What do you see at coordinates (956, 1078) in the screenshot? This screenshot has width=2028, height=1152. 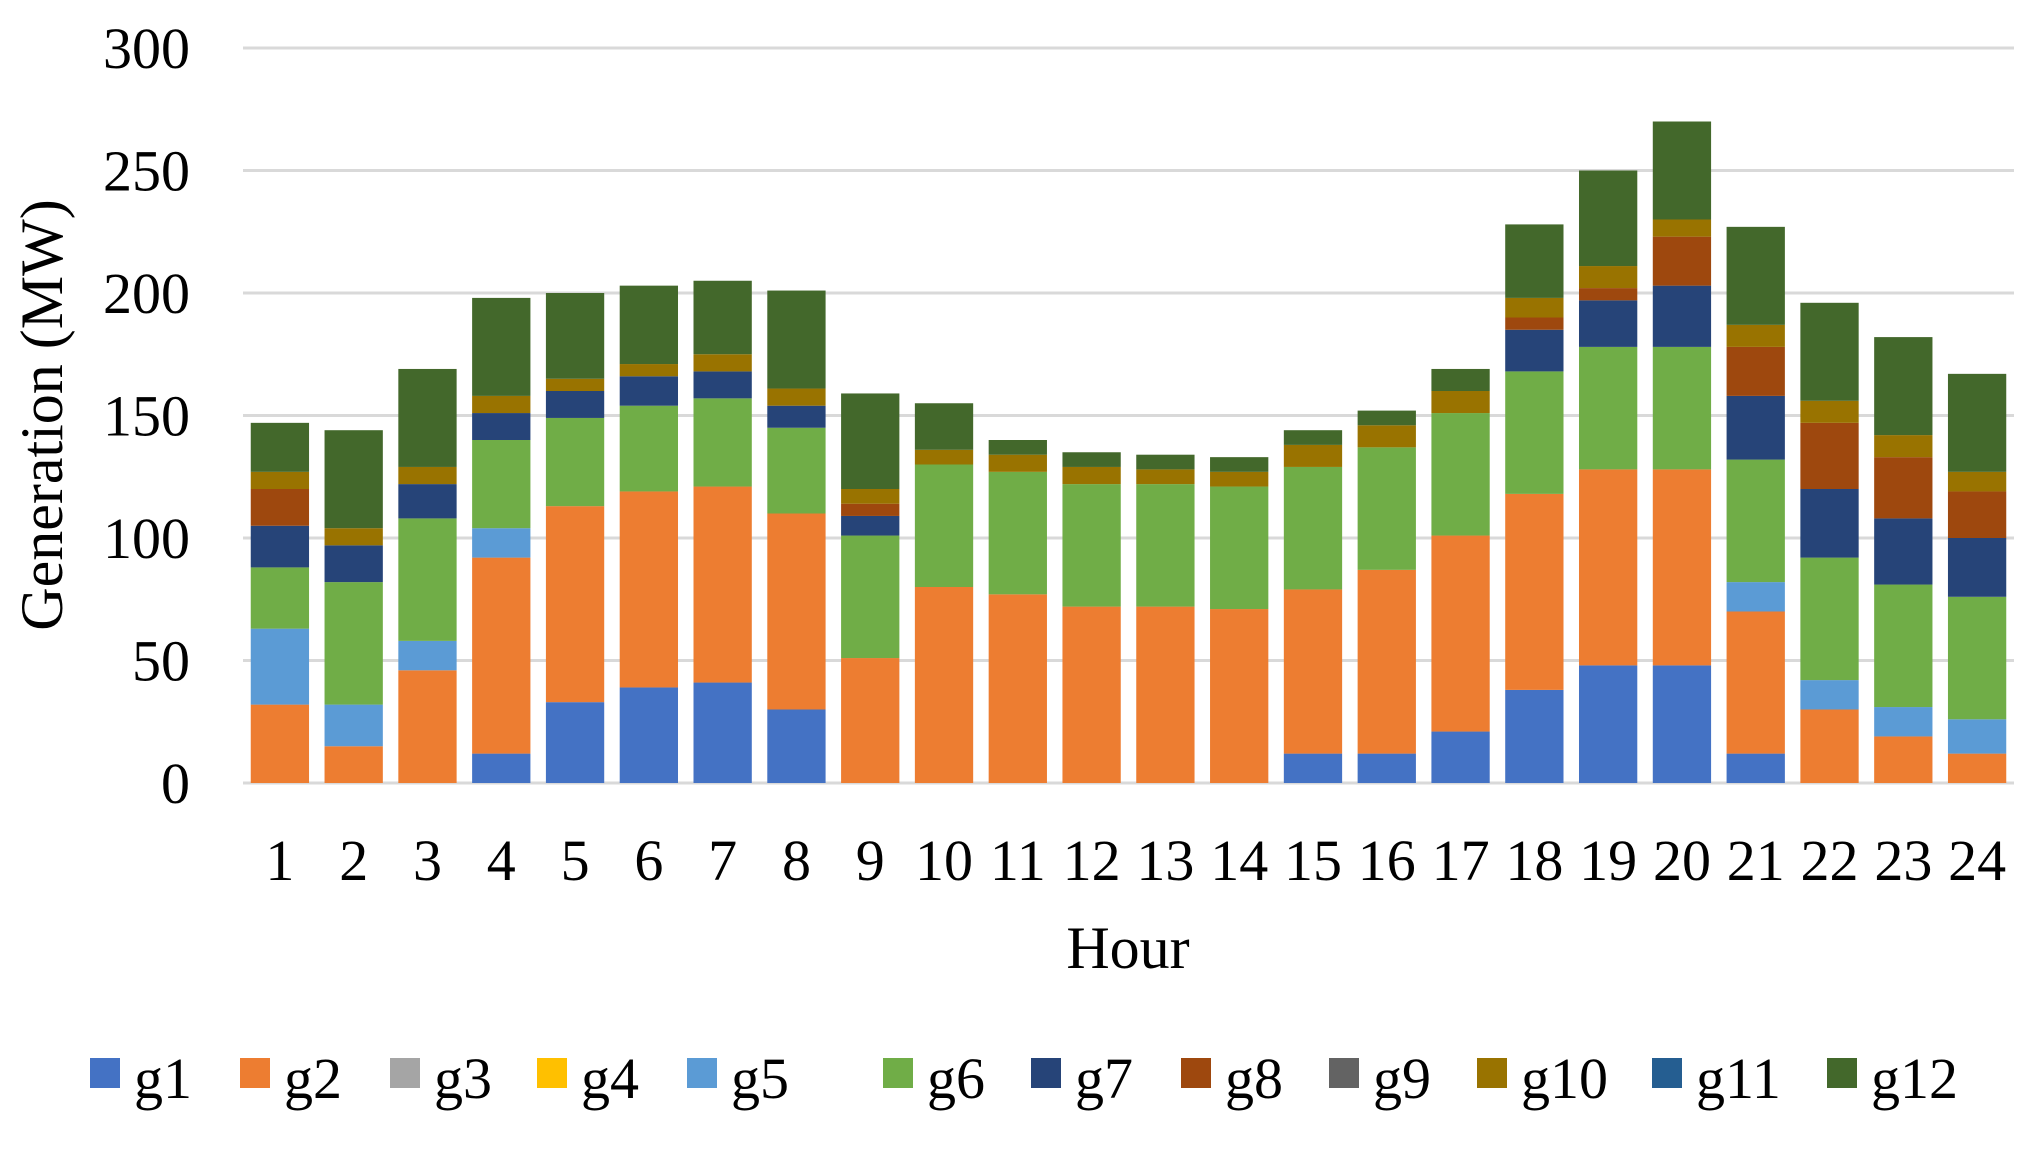 I see `legend-label: g6` at bounding box center [956, 1078].